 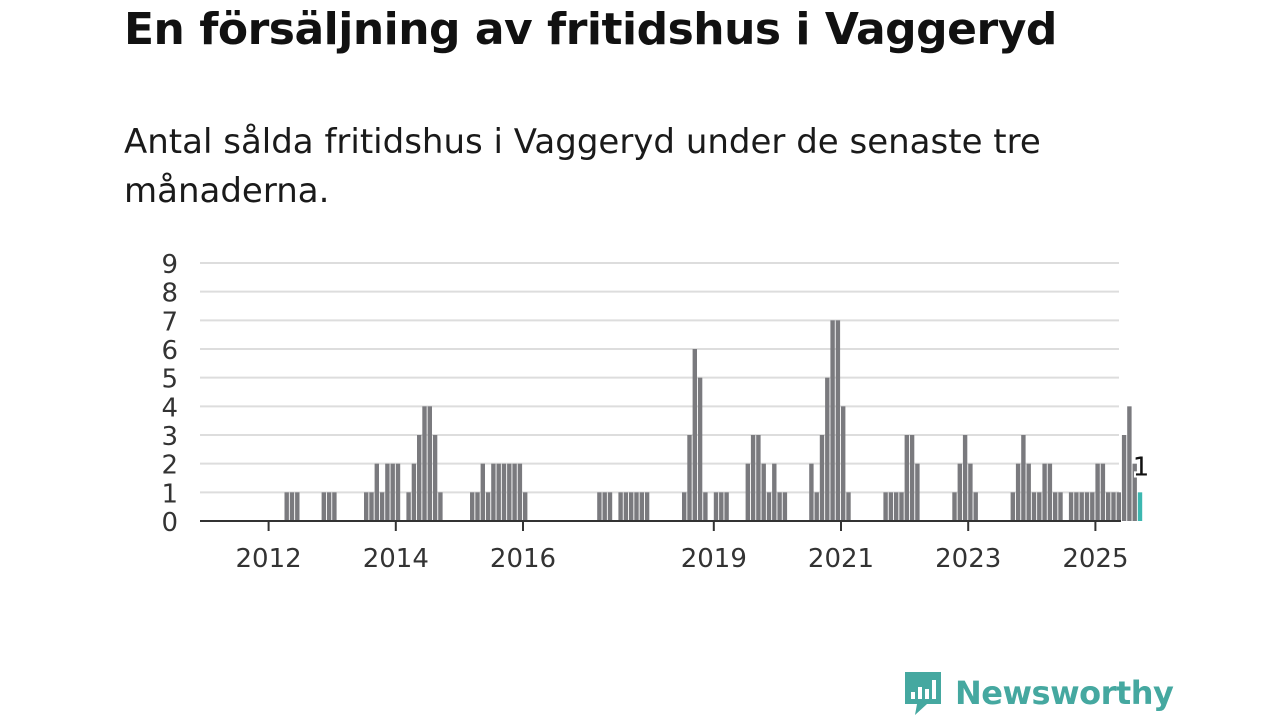 What do you see at coordinates (169, 294) in the screenshot?
I see `y-tick-label: 8` at bounding box center [169, 294].